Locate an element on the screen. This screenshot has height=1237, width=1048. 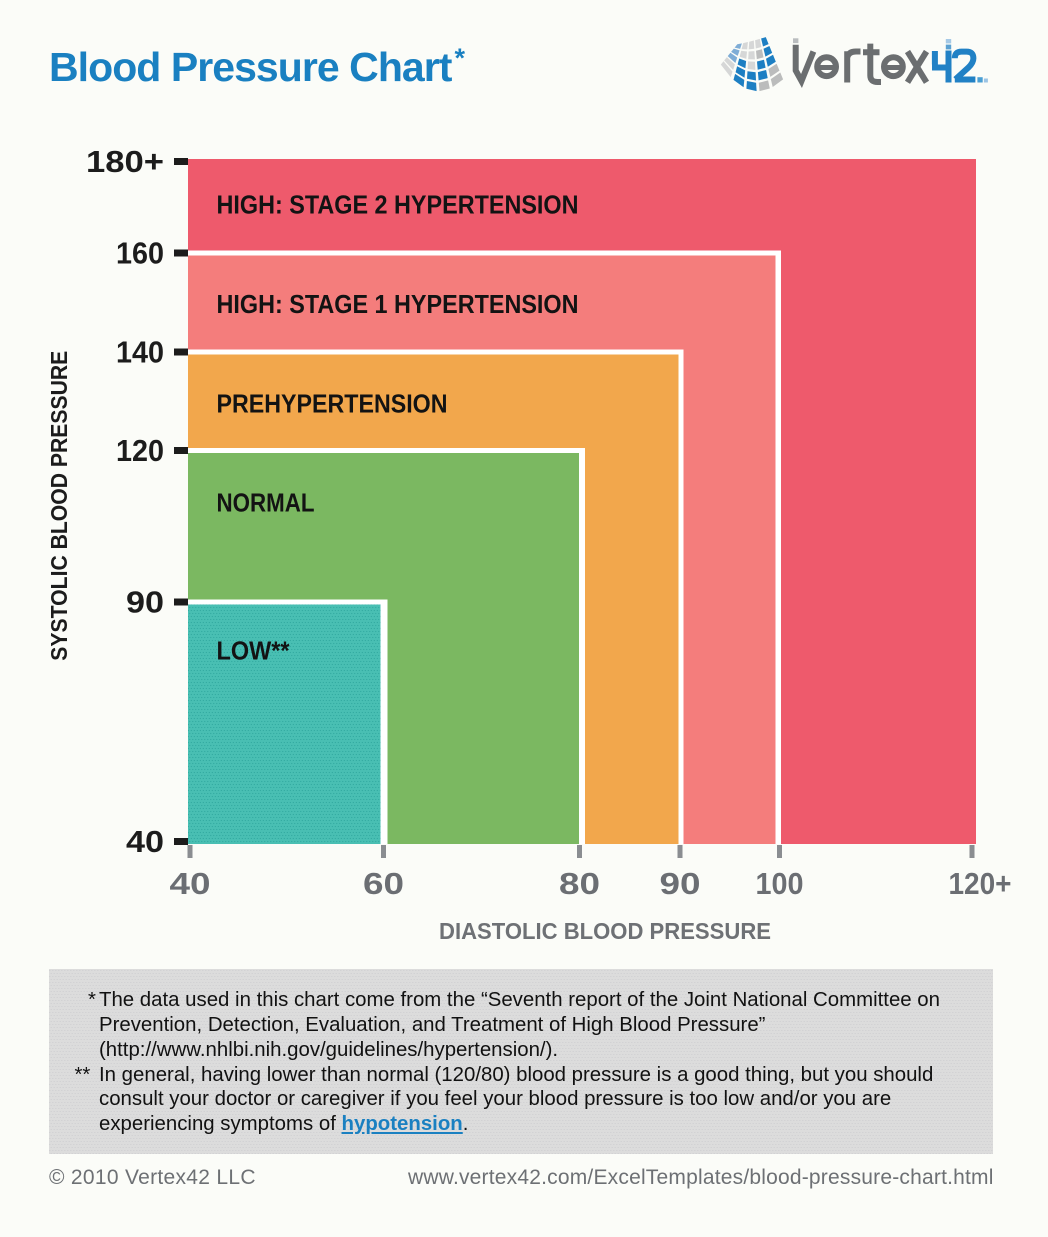
svg-text: 160 is located at coordinates (140, 252).